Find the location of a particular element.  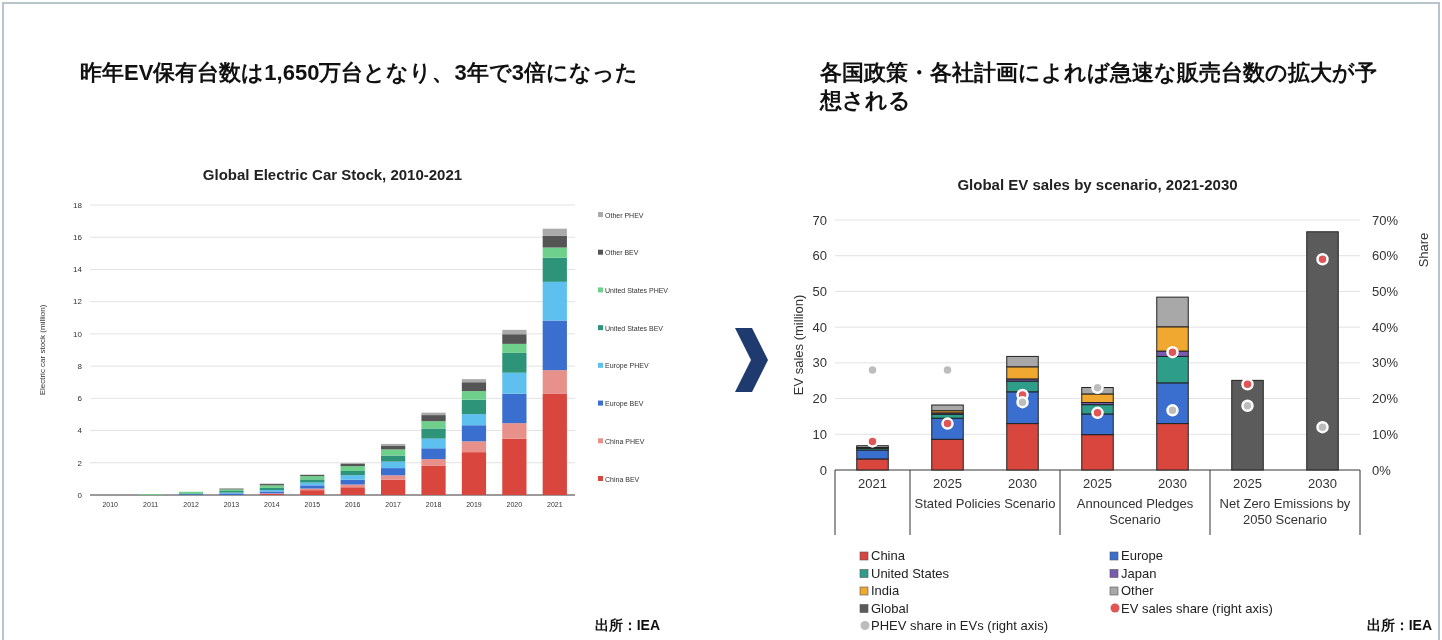

text: Stated Policies Scenario is located at coordinates (985, 503).